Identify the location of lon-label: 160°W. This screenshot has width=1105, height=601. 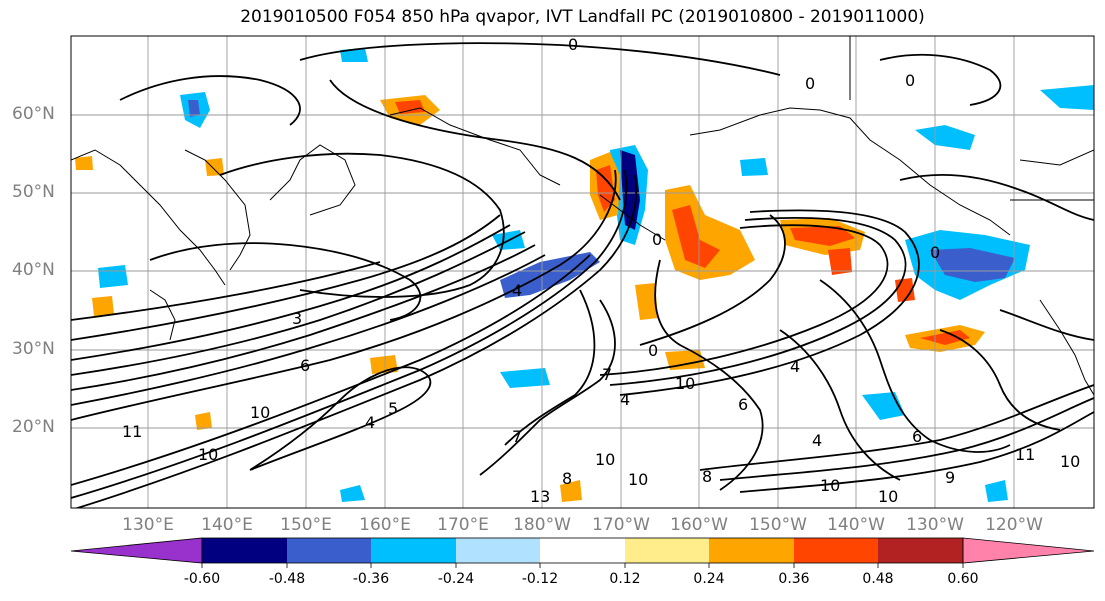
(699, 525).